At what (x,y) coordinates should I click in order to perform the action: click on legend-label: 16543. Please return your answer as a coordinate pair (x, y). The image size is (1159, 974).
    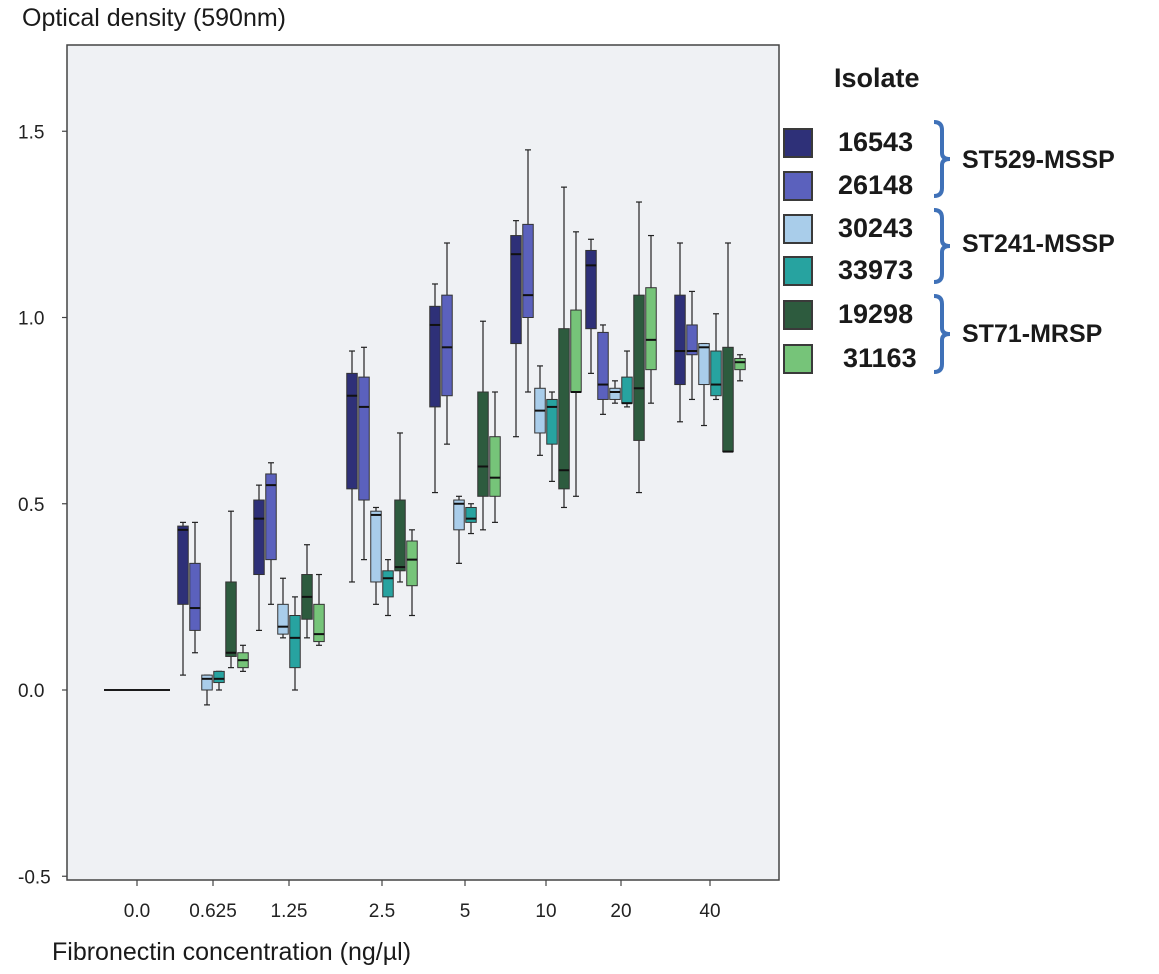
    Looking at the image, I should click on (875, 142).